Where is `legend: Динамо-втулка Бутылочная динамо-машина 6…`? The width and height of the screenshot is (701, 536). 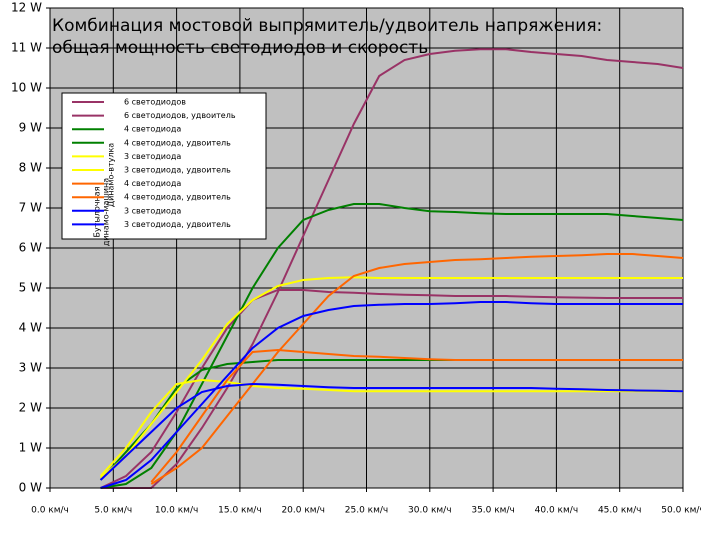 legend: Динамо-втулка Бутылочная динамо-машина 6… is located at coordinates (164, 169).